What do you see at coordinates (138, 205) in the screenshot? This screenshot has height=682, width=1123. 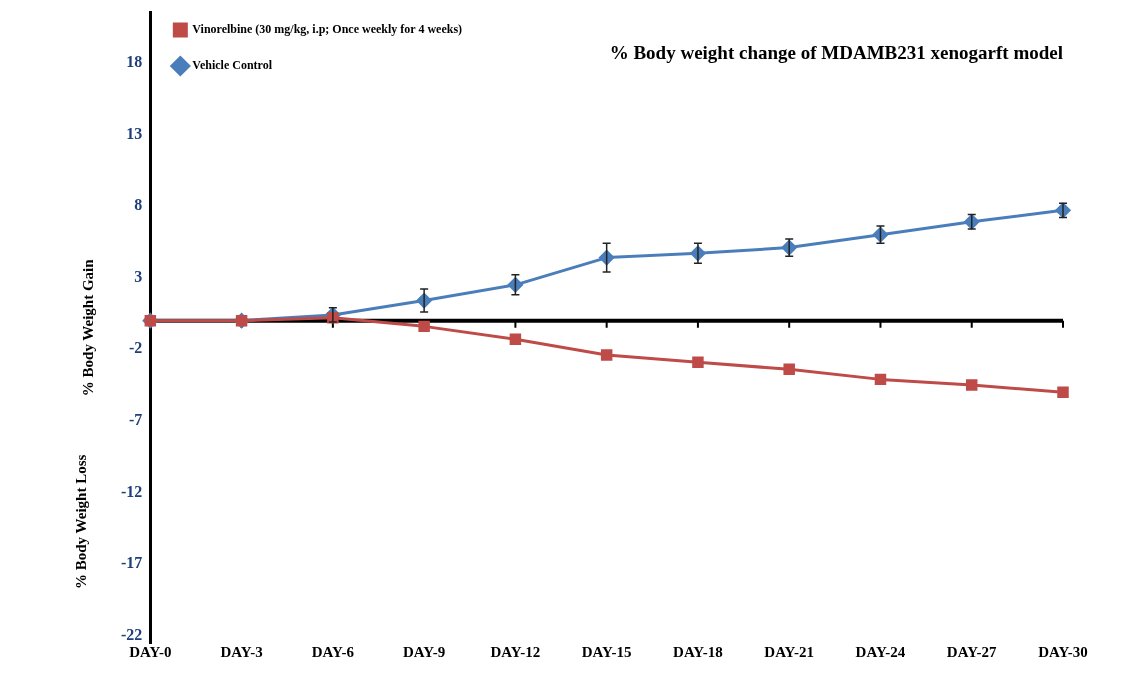 I see `y-tick-label: 8` at bounding box center [138, 205].